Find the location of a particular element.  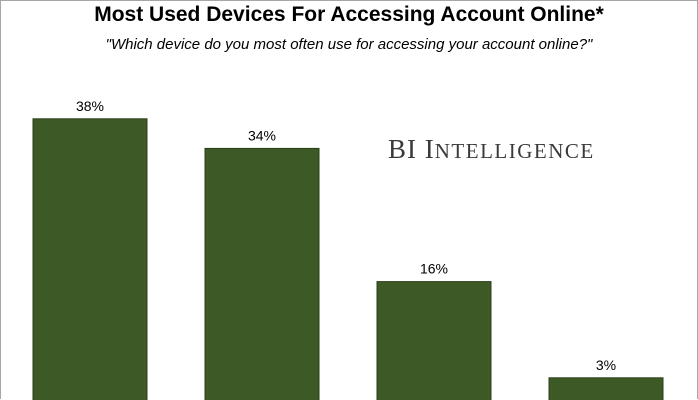

bar-4-label: 3% is located at coordinates (606, 365).